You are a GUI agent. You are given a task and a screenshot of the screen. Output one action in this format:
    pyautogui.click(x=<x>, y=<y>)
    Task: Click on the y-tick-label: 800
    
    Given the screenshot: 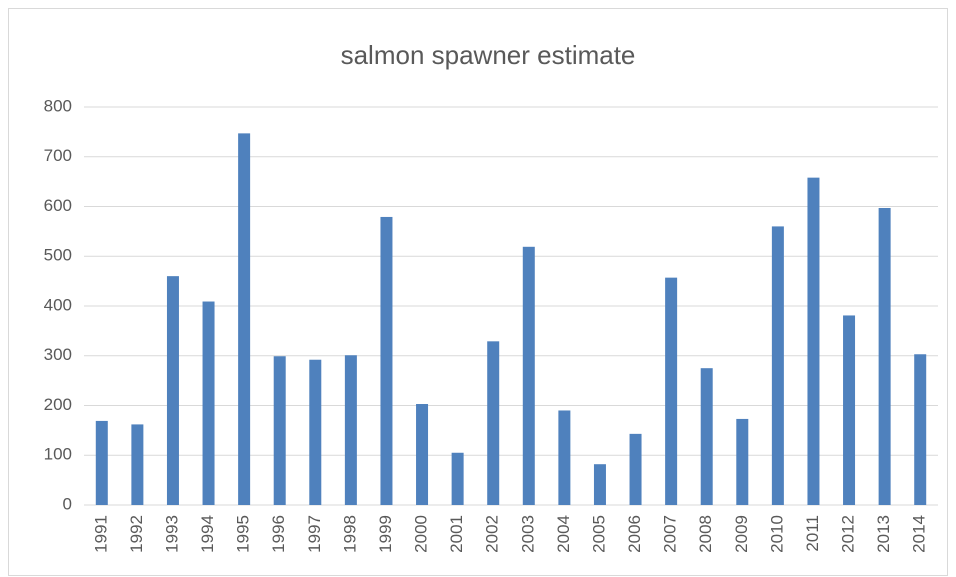 What is the action you would take?
    pyautogui.click(x=58, y=105)
    